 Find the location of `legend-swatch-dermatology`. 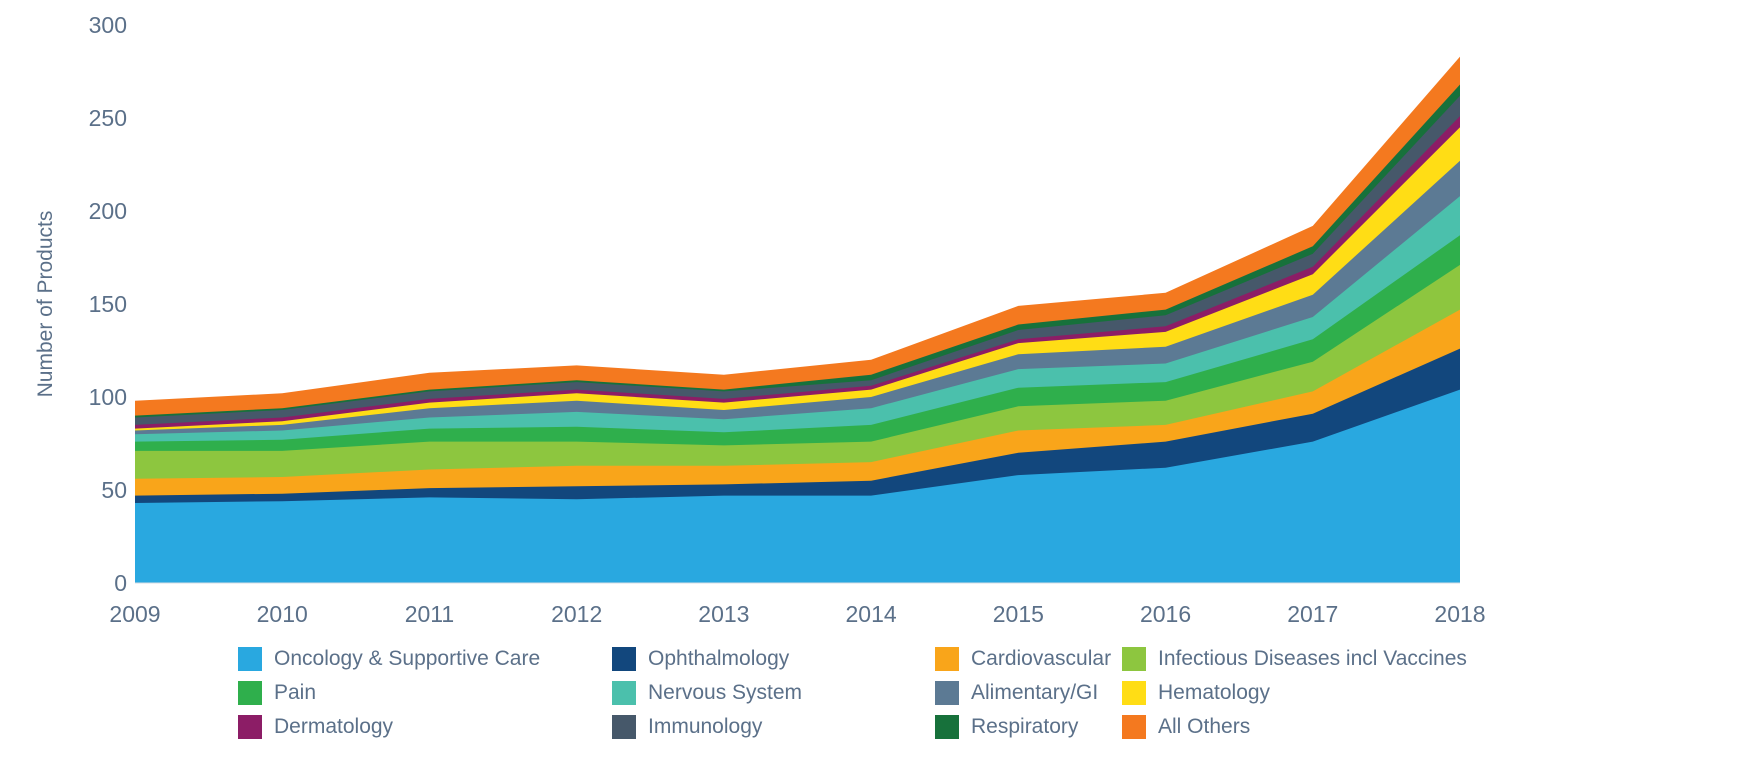

legend-swatch-dermatology is located at coordinates (250, 727).